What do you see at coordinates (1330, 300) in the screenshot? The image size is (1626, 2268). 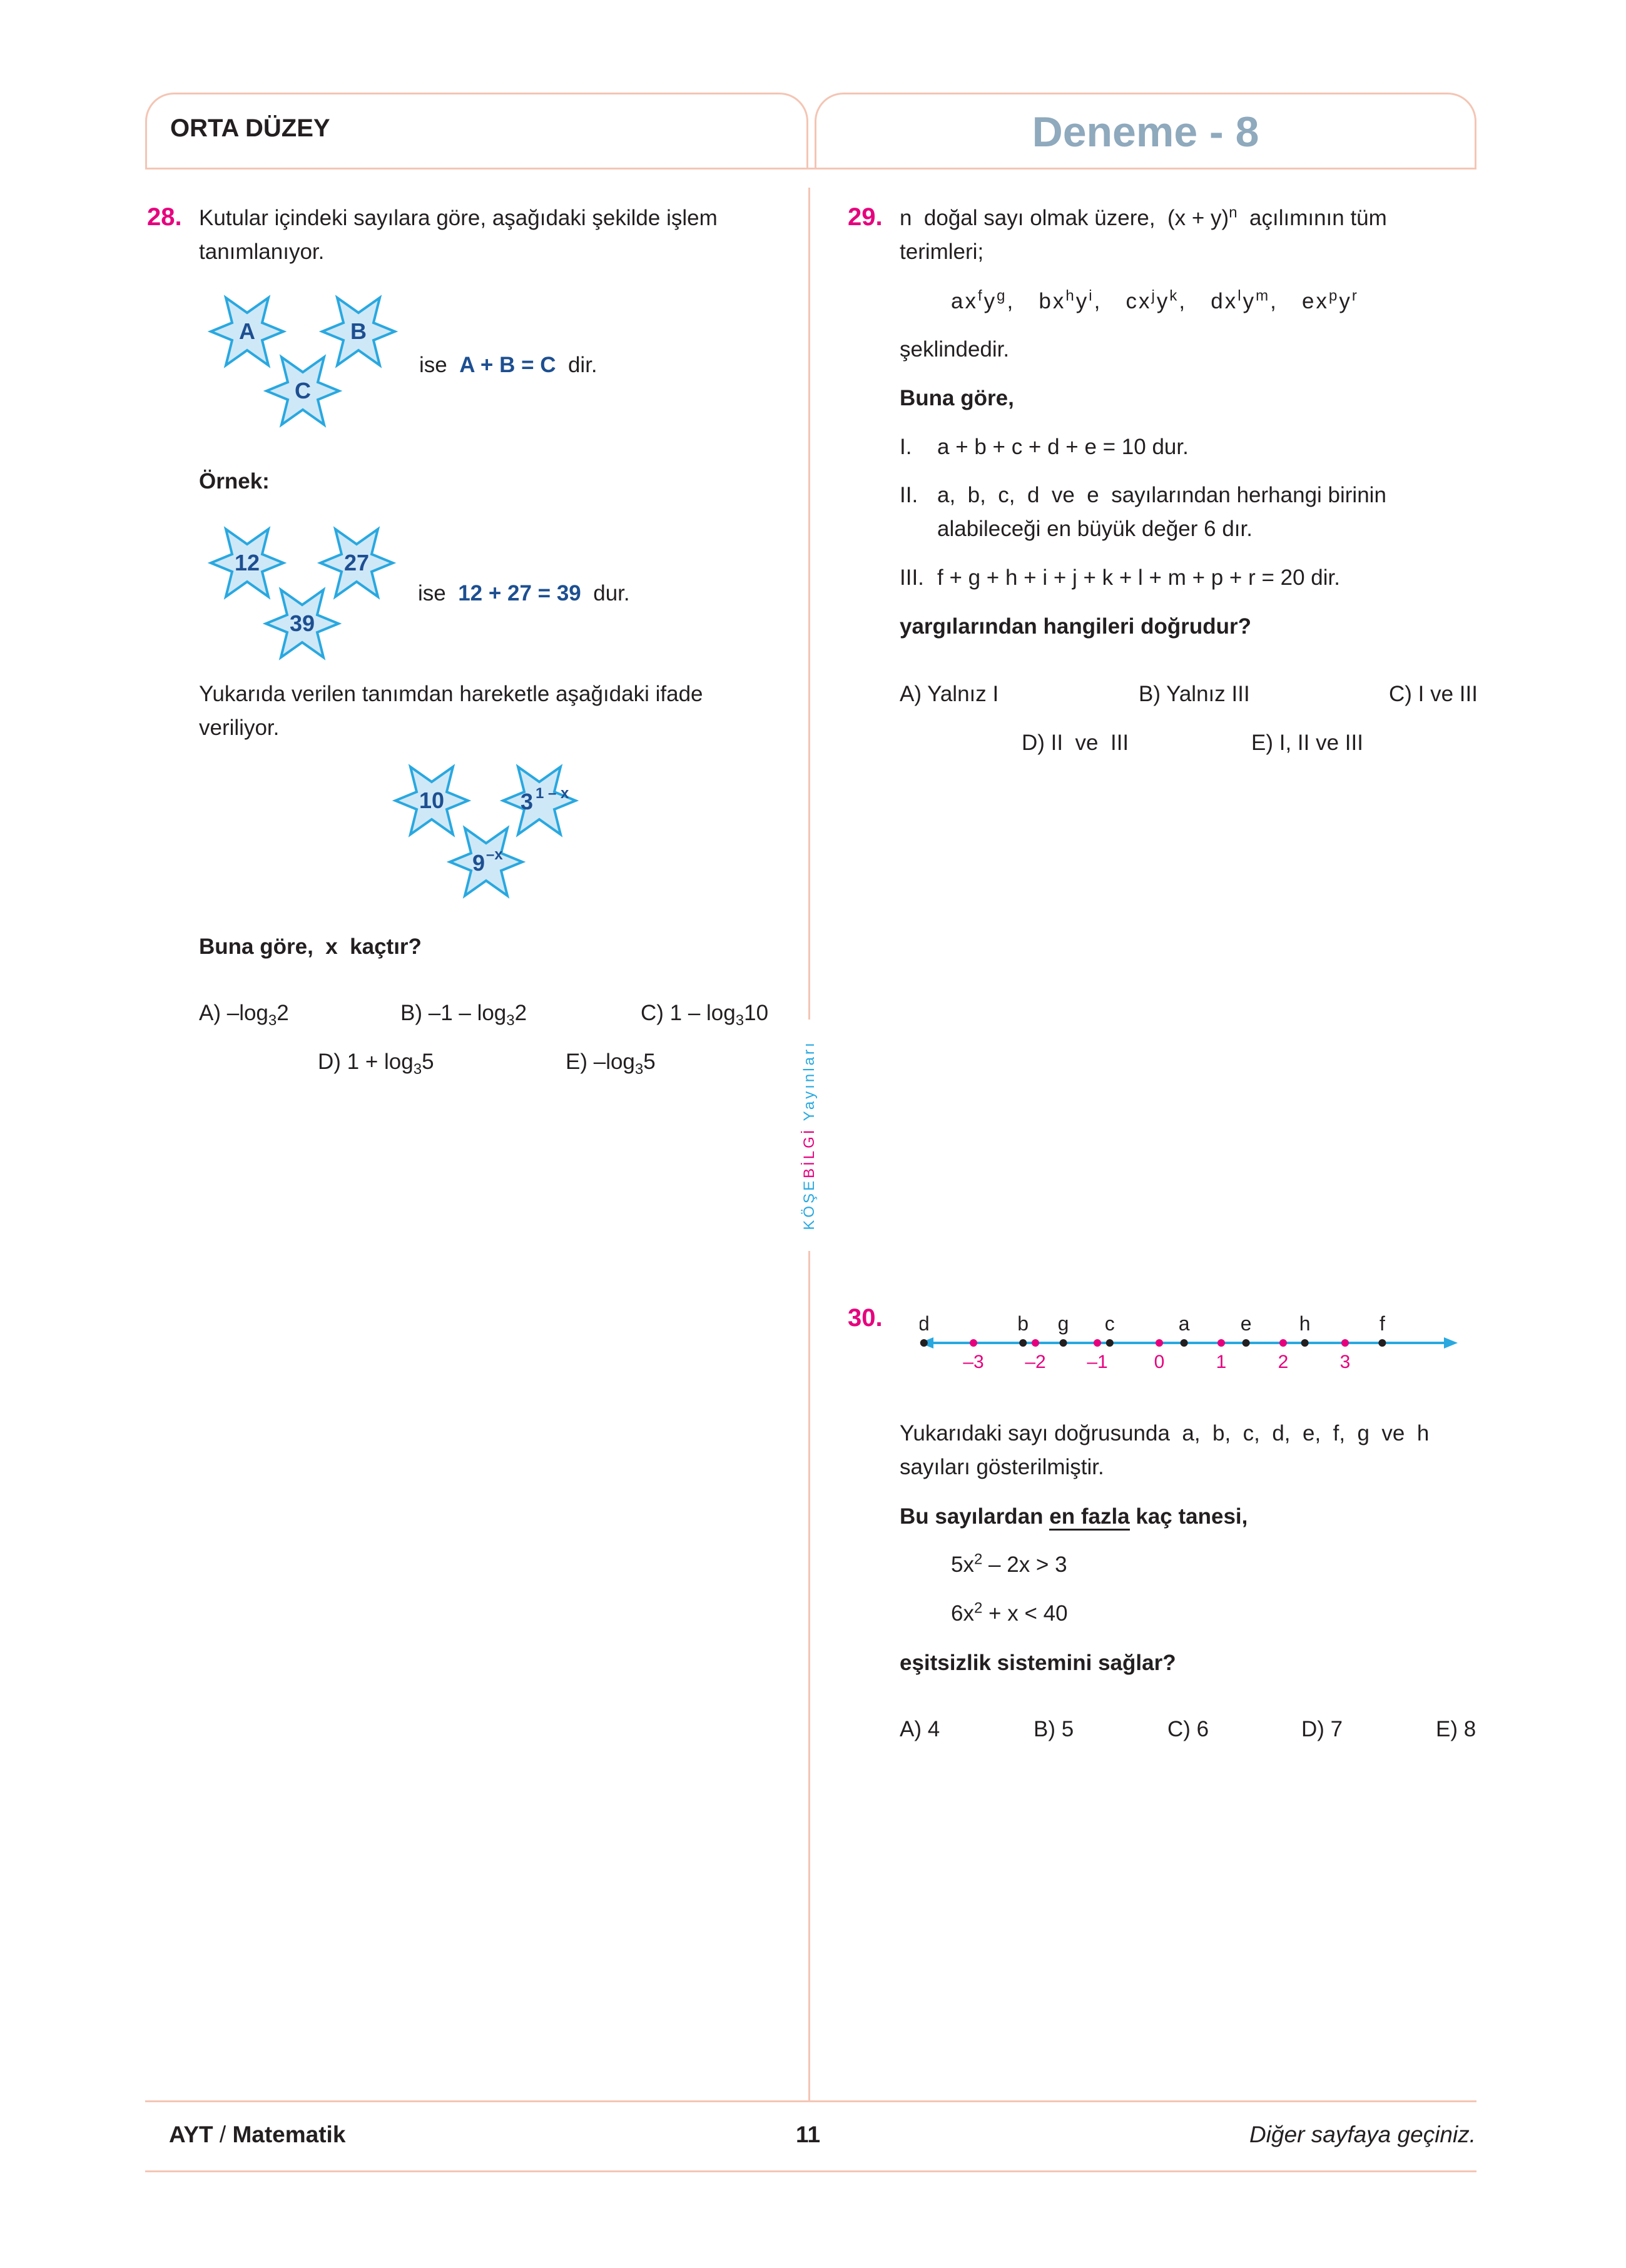 I see `q29-term-5: expyr` at bounding box center [1330, 300].